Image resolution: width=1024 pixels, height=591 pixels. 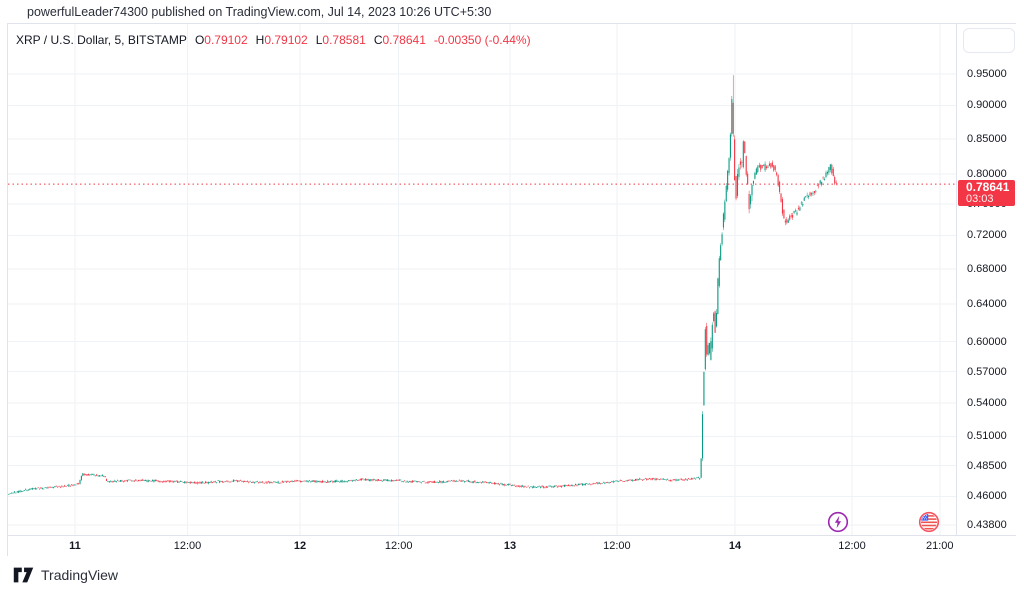 What do you see at coordinates (101, 40) in the screenshot?
I see `symbol-title: XRP / U.S. Dollar, 5, BITSTAMP` at bounding box center [101, 40].